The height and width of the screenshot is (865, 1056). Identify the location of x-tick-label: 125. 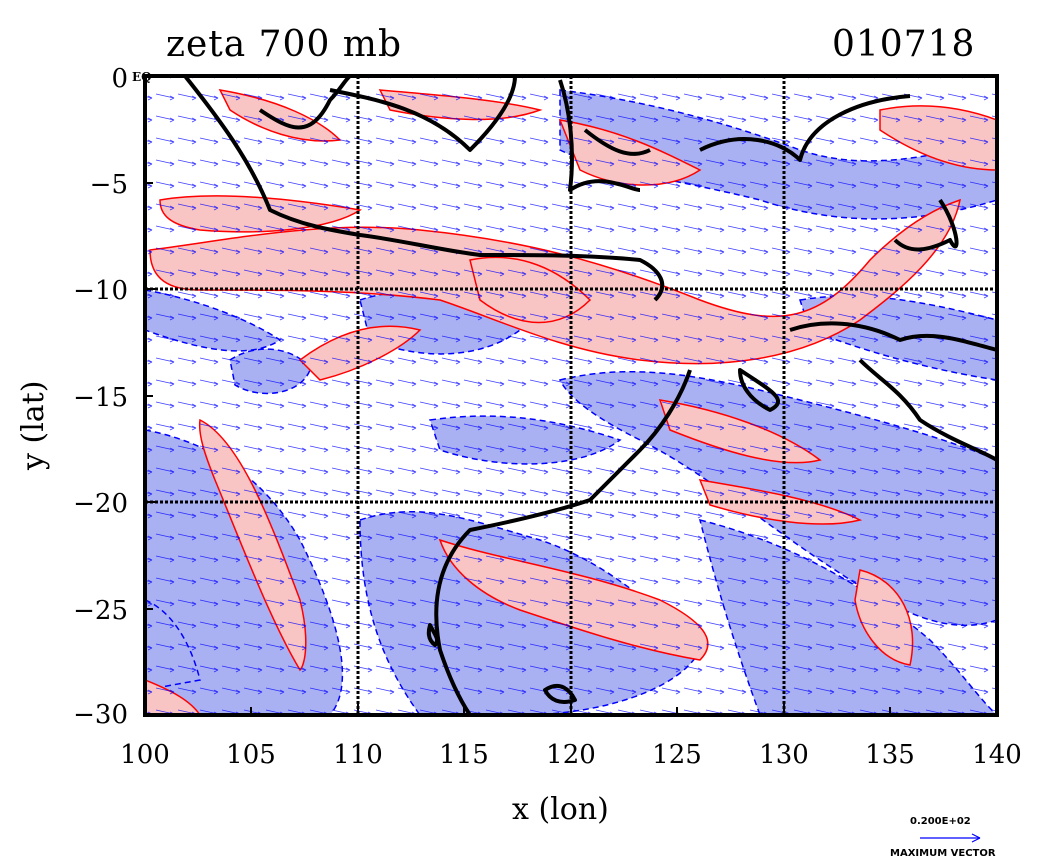
(677, 755).